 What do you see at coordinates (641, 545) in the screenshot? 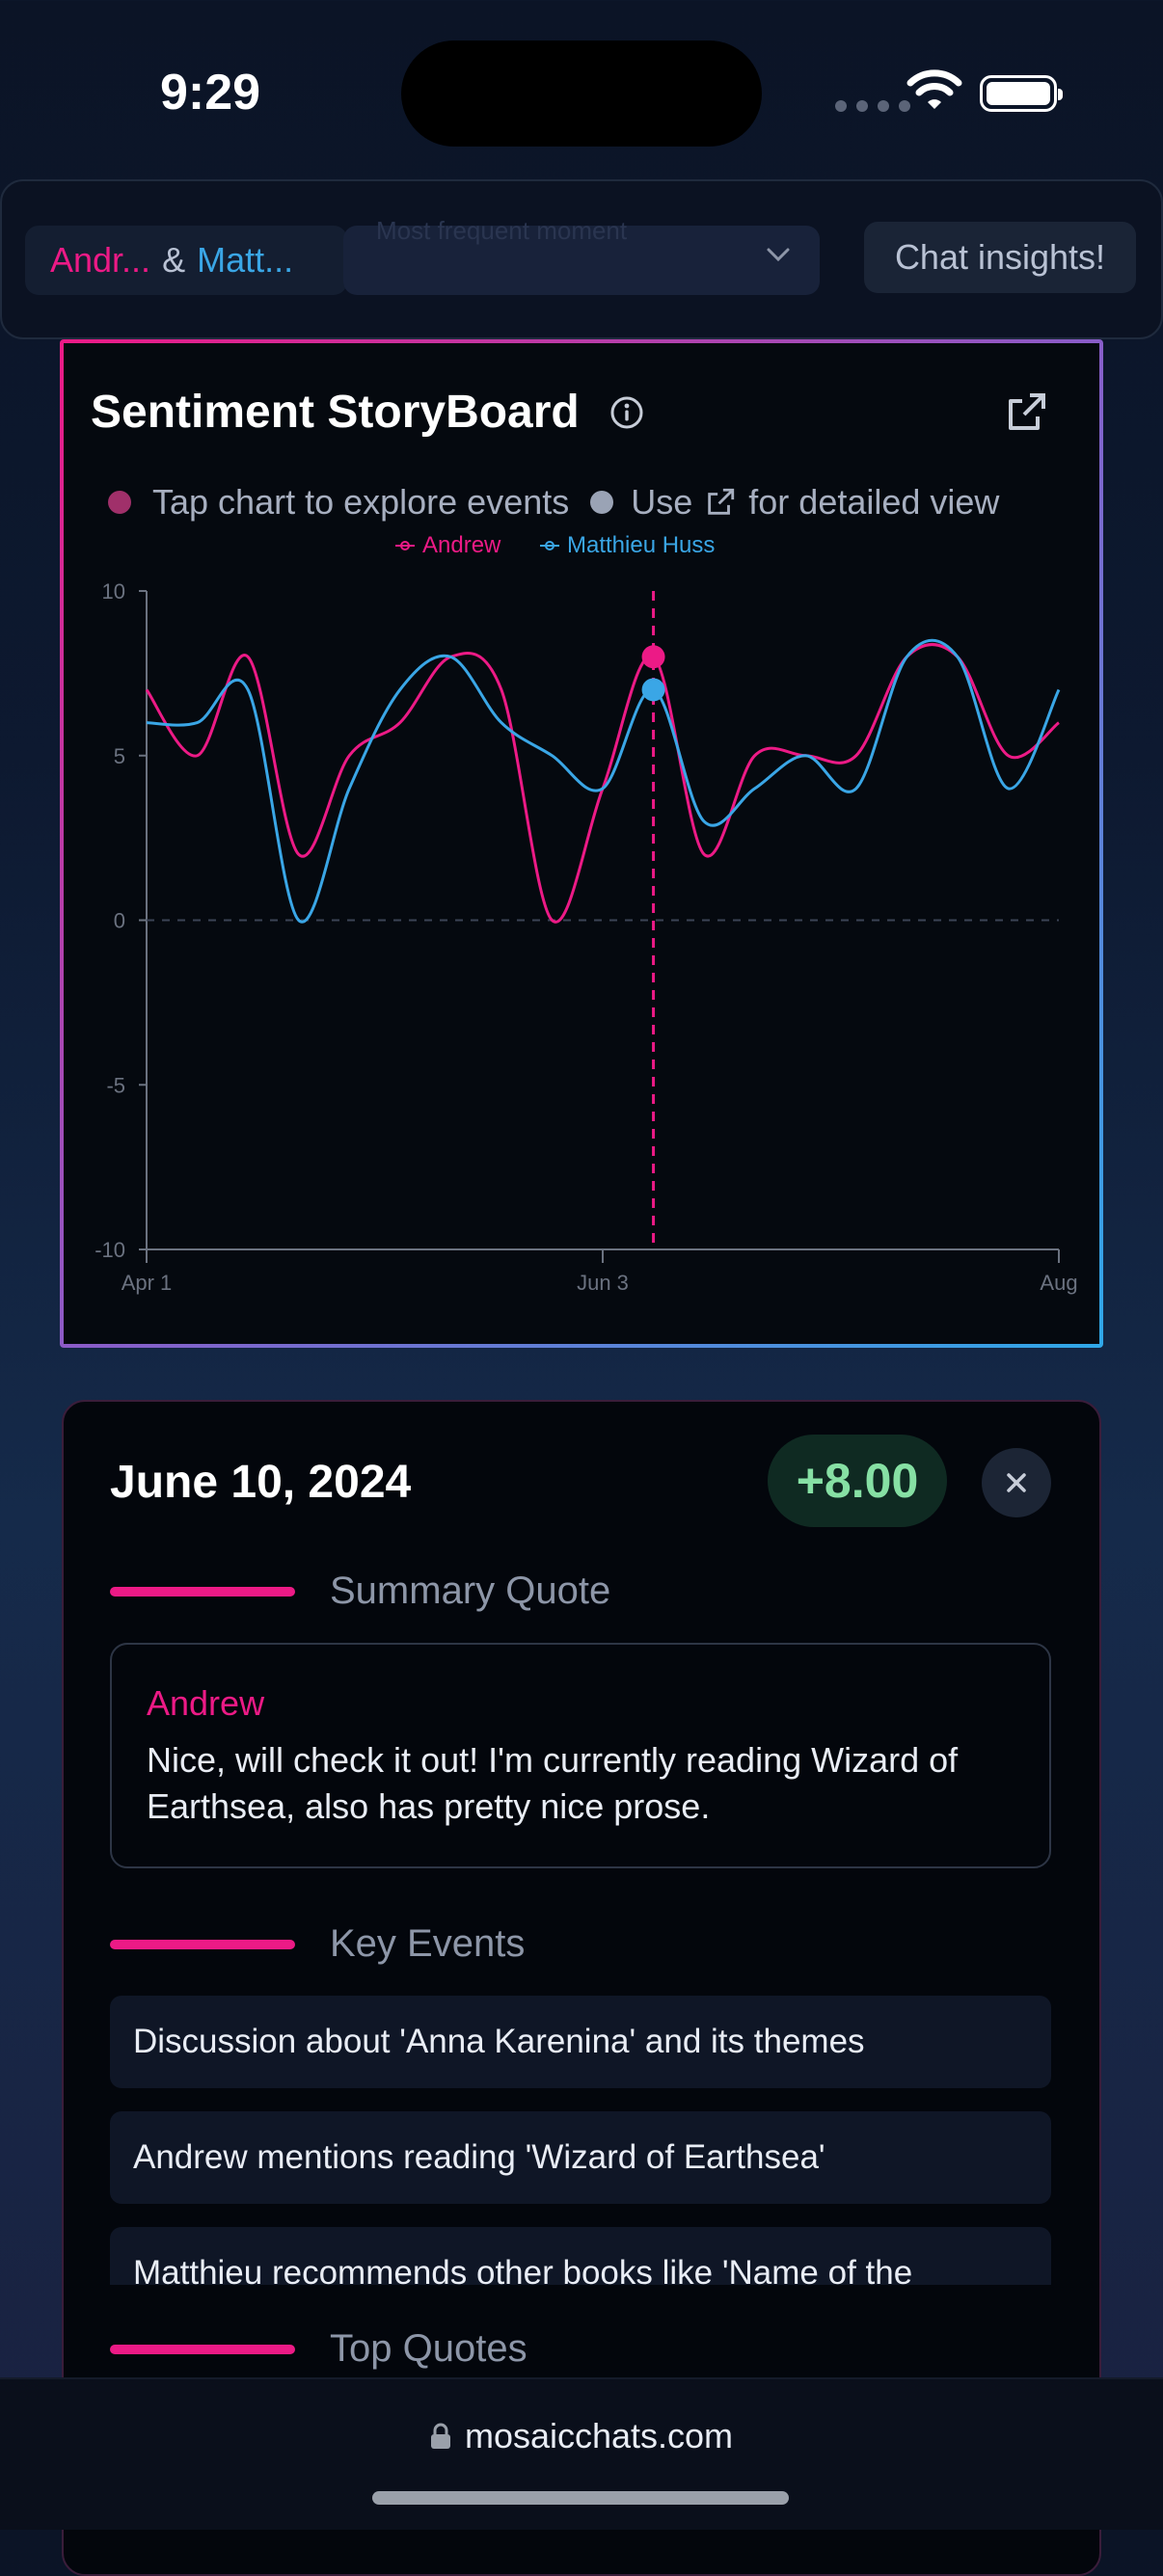
I see `legend-label: Matthieu Huss` at bounding box center [641, 545].